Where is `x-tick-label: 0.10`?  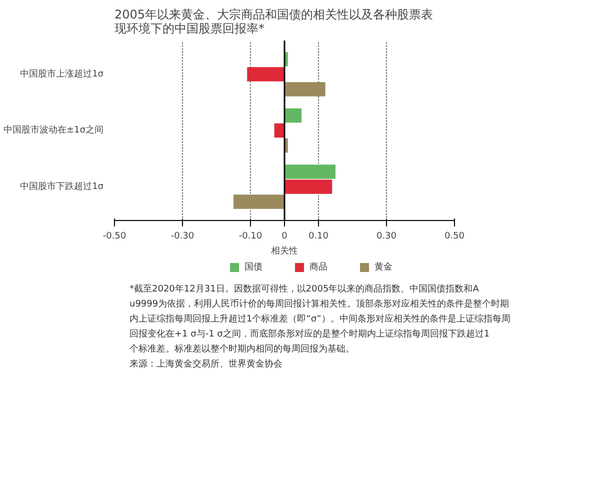 x-tick-label: 0.10 is located at coordinates (318, 237).